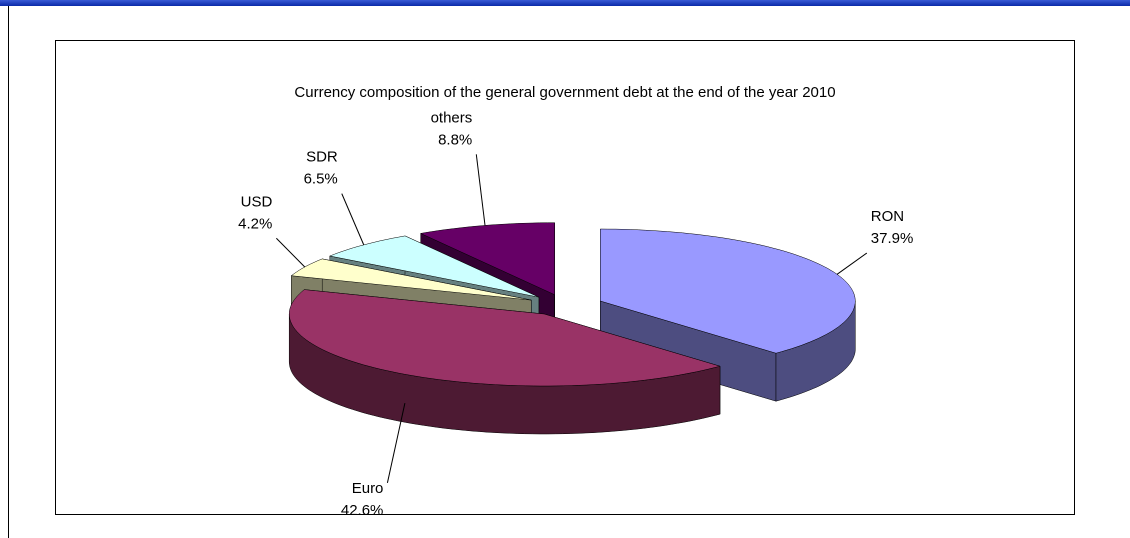  What do you see at coordinates (368, 488) in the screenshot?
I see `slice-label: Euro` at bounding box center [368, 488].